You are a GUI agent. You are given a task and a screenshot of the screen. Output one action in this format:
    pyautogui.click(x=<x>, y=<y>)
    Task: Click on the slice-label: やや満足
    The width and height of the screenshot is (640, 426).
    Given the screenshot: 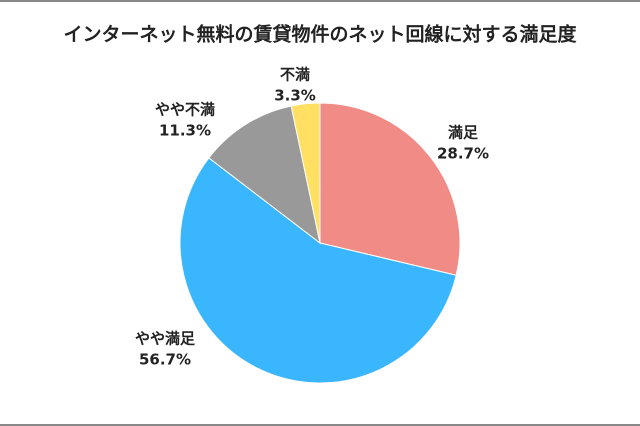 What is the action you would take?
    pyautogui.click(x=165, y=339)
    